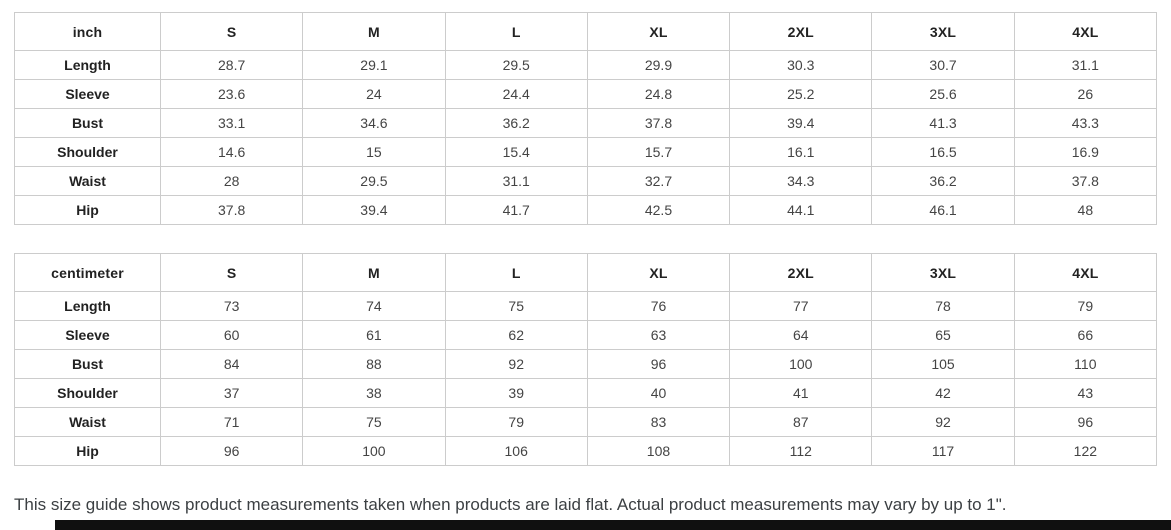 This screenshot has width=1171, height=530. I want to click on measurement-value-cell: 41, so click(801, 393).